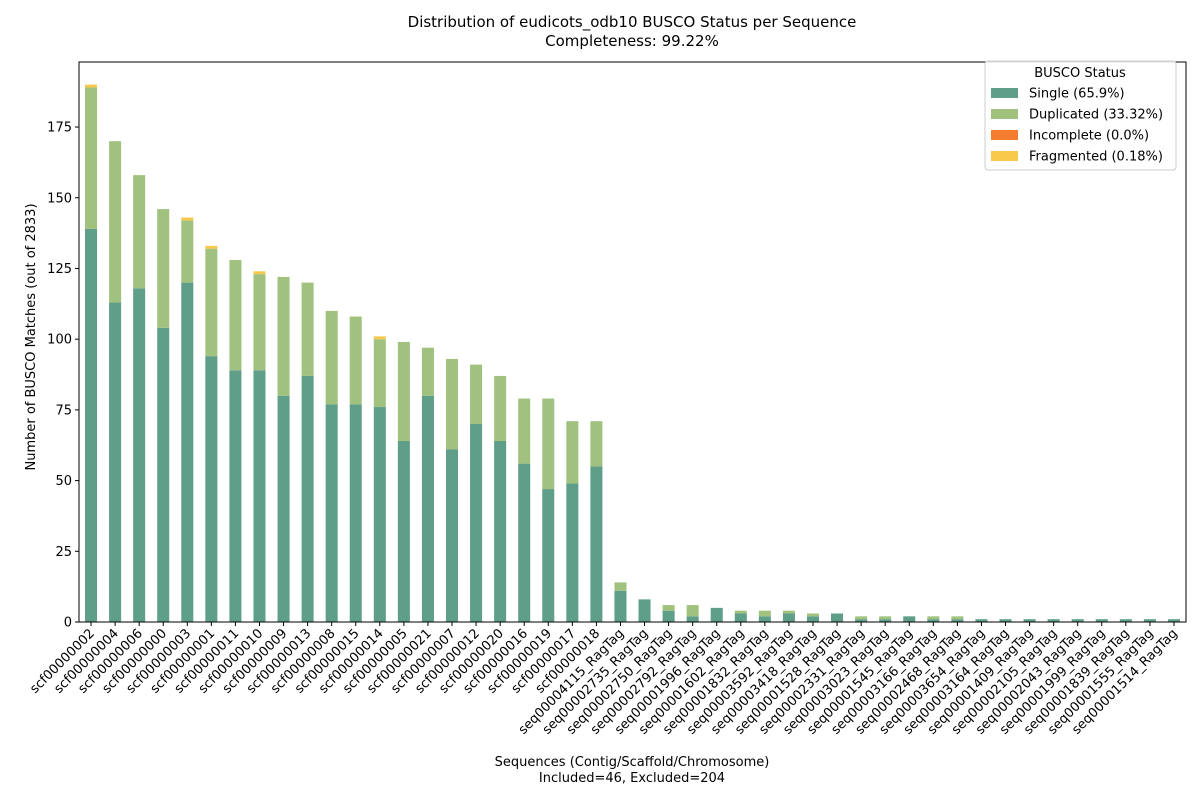 This screenshot has width=1200, height=804. Describe the element at coordinates (31, 336) in the screenshot. I see `y-axis-label: Number of BUSCO Matches (out of 2833)` at that location.